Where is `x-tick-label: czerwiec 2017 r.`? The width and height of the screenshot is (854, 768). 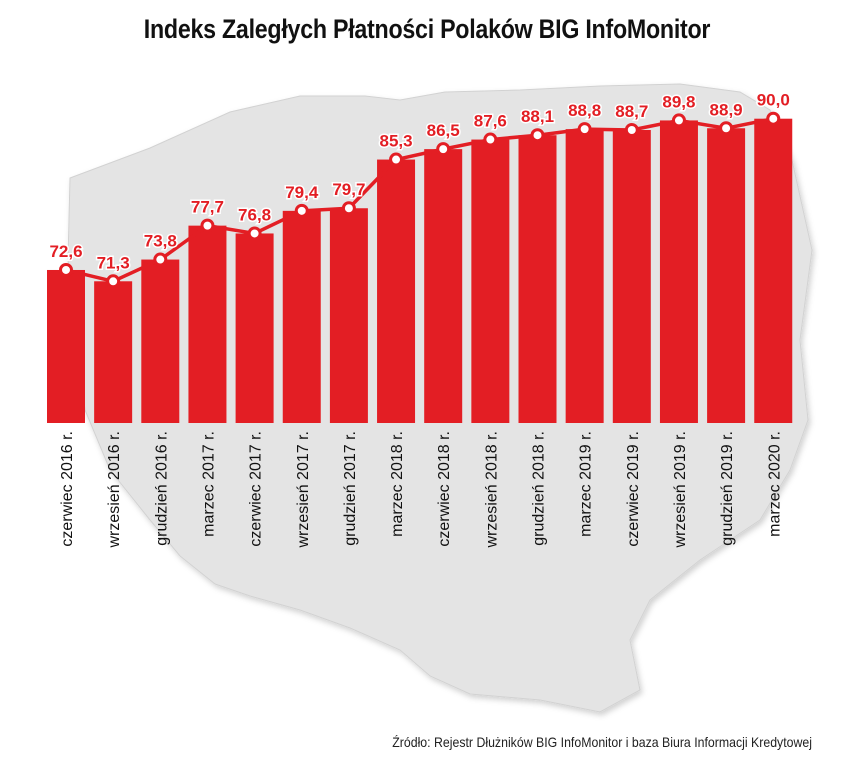 x-tick-label: czerwiec 2017 r. is located at coordinates (256, 489).